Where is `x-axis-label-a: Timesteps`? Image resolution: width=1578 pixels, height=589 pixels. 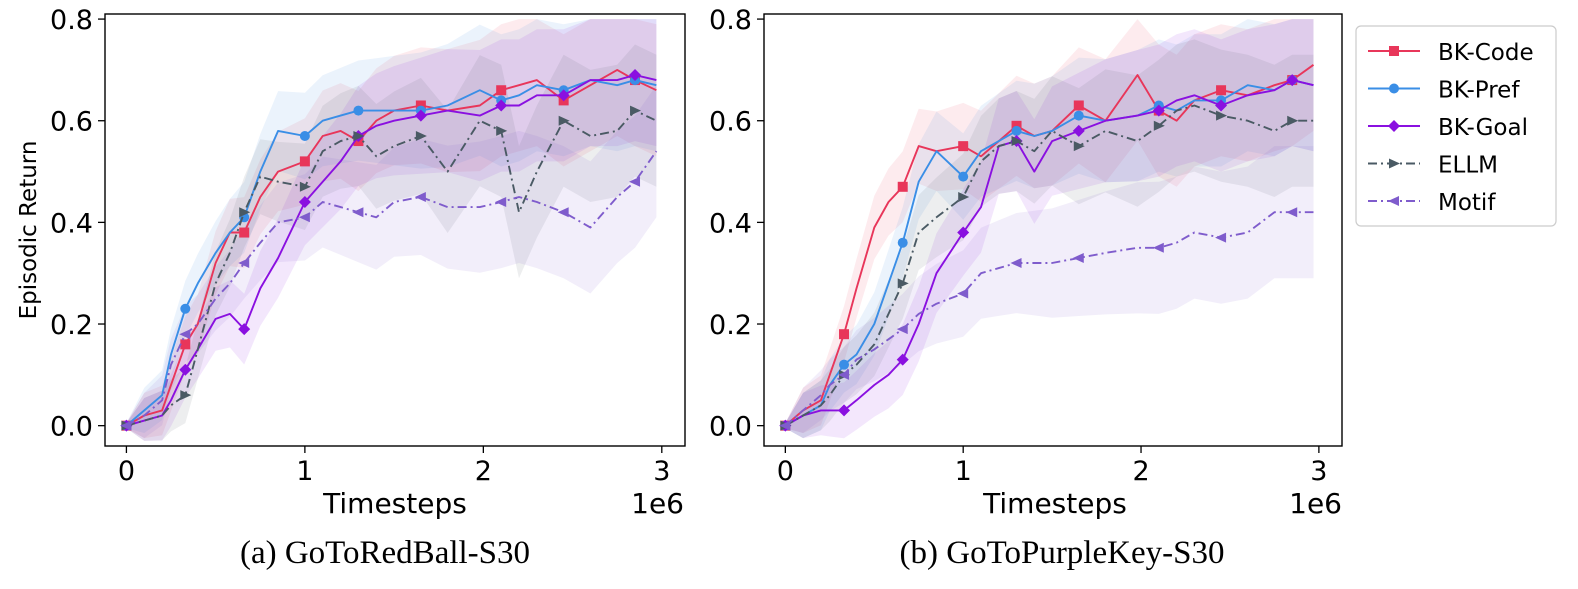 x-axis-label-a: Timesteps is located at coordinates (394, 503).